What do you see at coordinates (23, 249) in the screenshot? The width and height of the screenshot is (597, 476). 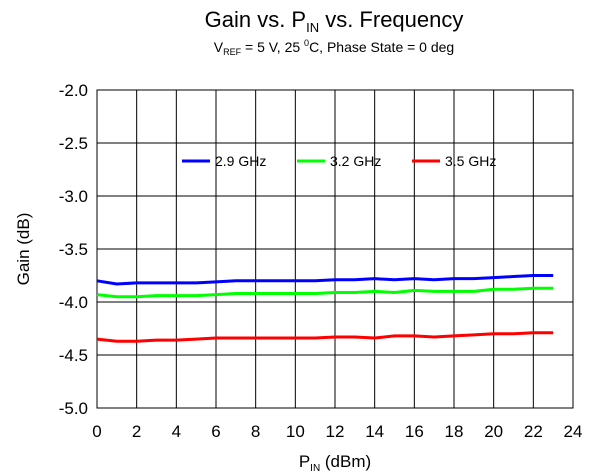 I see `y-axis-label: Gain (dB)` at bounding box center [23, 249].